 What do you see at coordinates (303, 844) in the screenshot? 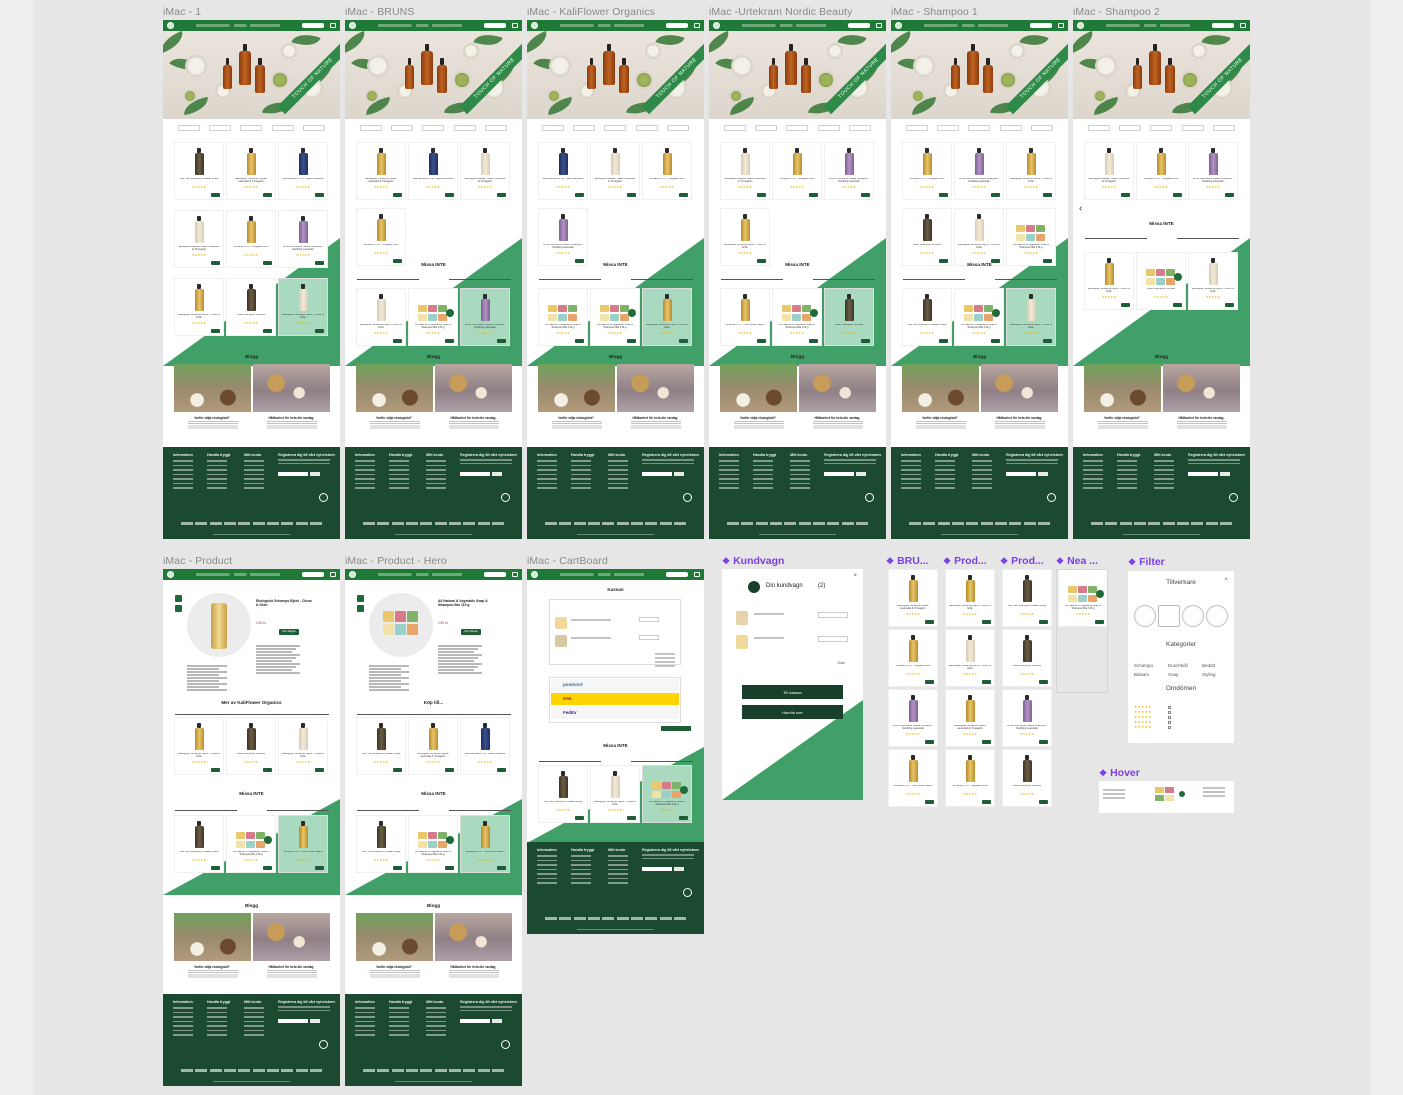
I see `product-card: Schampo m.fr. - Hormonelt Salem ★★★★★` at bounding box center [303, 844].